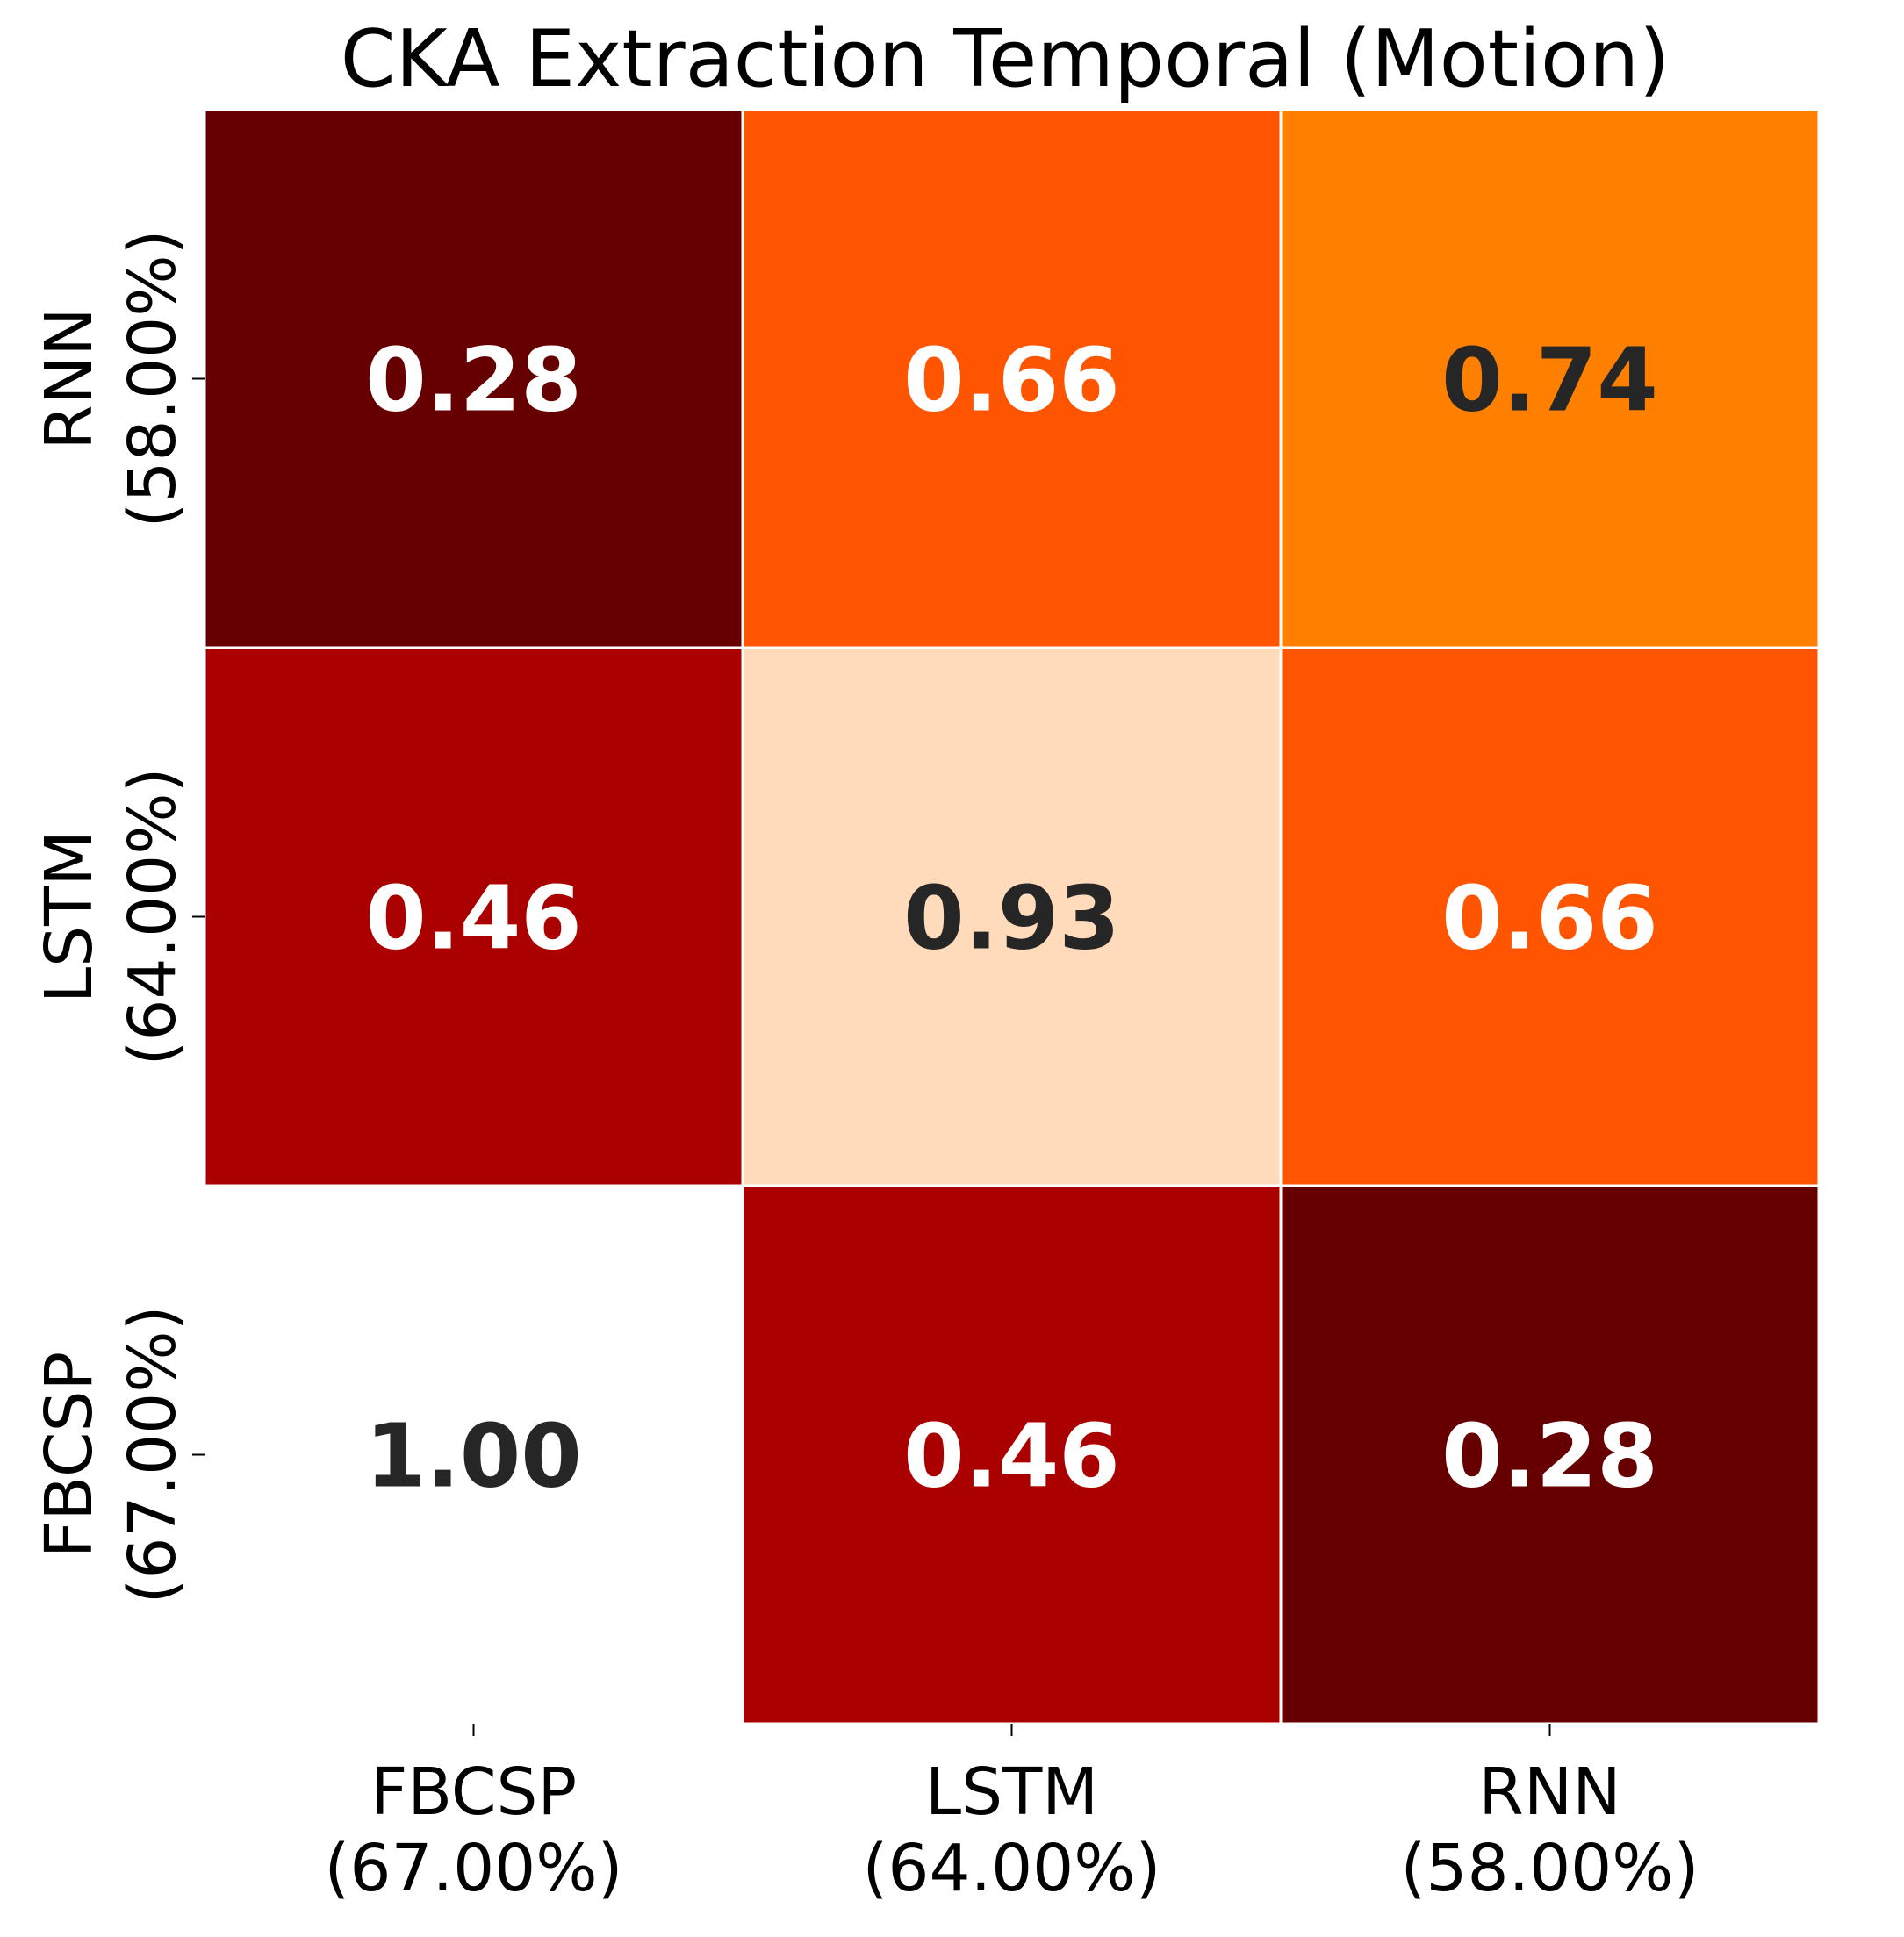  I want to click on y-tick-accuracy-2: (67.00%), so click(152, 1455).